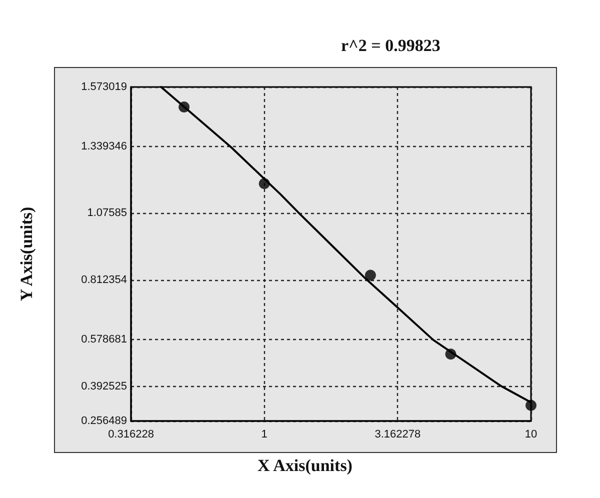 This screenshot has width=600, height=498. What do you see at coordinates (305, 465) in the screenshot?
I see `x-axis-title: X Axis(units)` at bounding box center [305, 465].